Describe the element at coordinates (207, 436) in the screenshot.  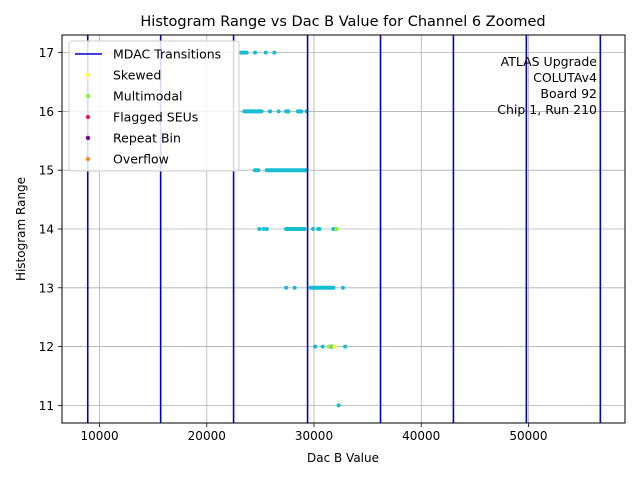
I see `x-tick-label: 20000` at that location.